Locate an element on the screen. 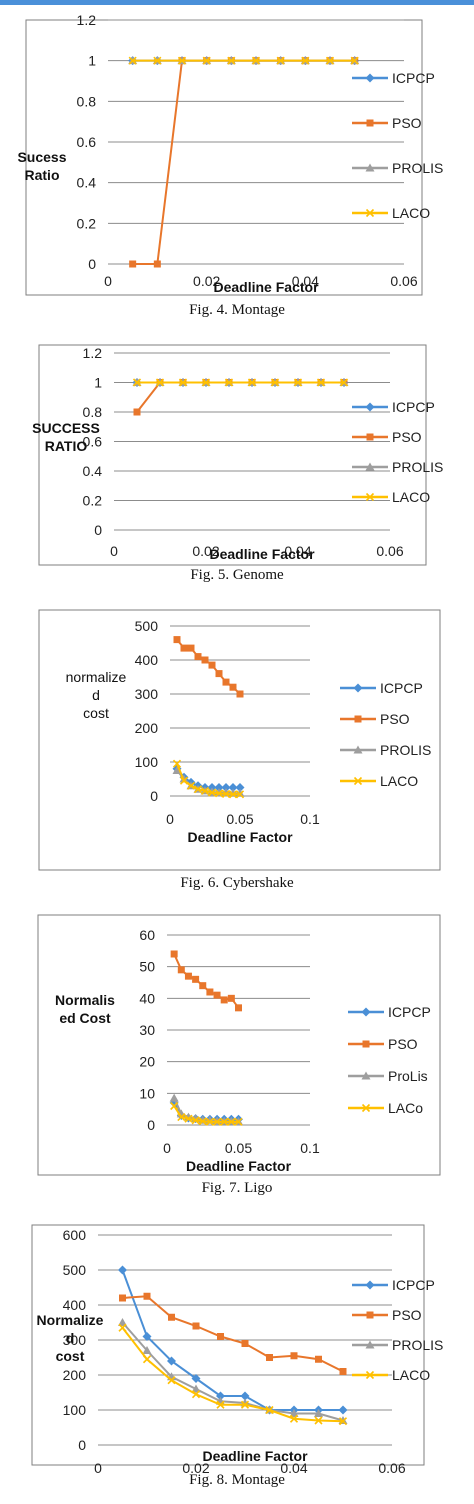  top-accent-bar is located at coordinates (237, 2).